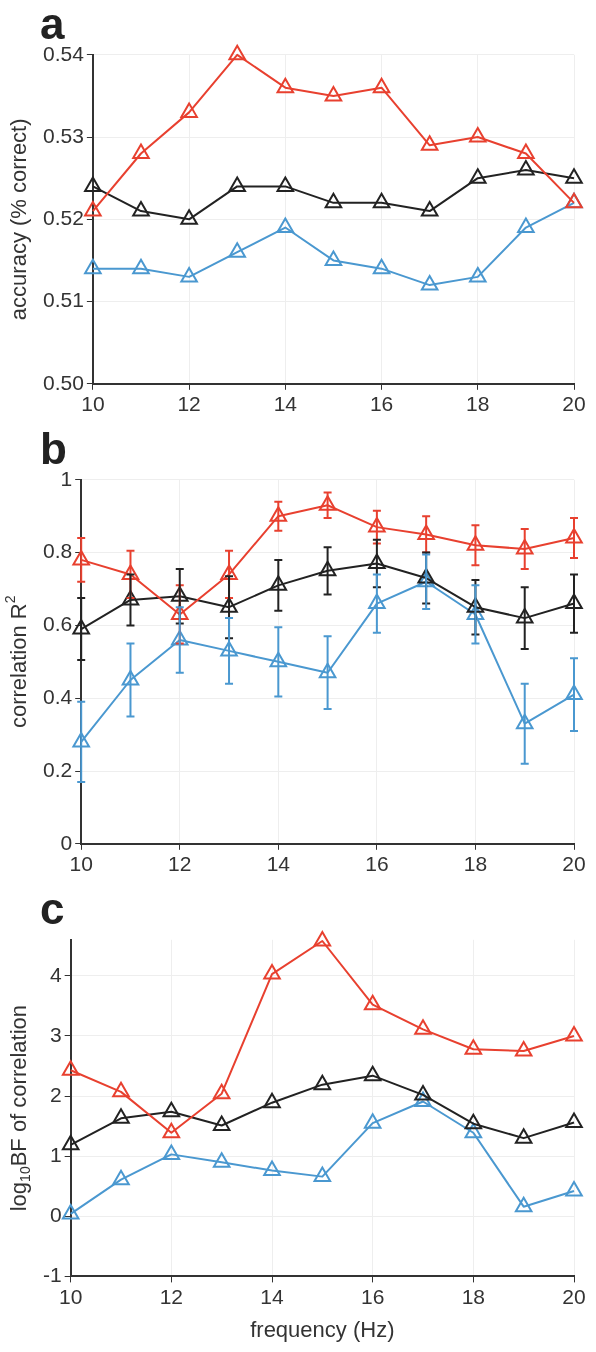 This screenshot has height=1352, width=596. What do you see at coordinates (57, 696) in the screenshot?
I see `y-tick-label: 0.4` at bounding box center [57, 696].